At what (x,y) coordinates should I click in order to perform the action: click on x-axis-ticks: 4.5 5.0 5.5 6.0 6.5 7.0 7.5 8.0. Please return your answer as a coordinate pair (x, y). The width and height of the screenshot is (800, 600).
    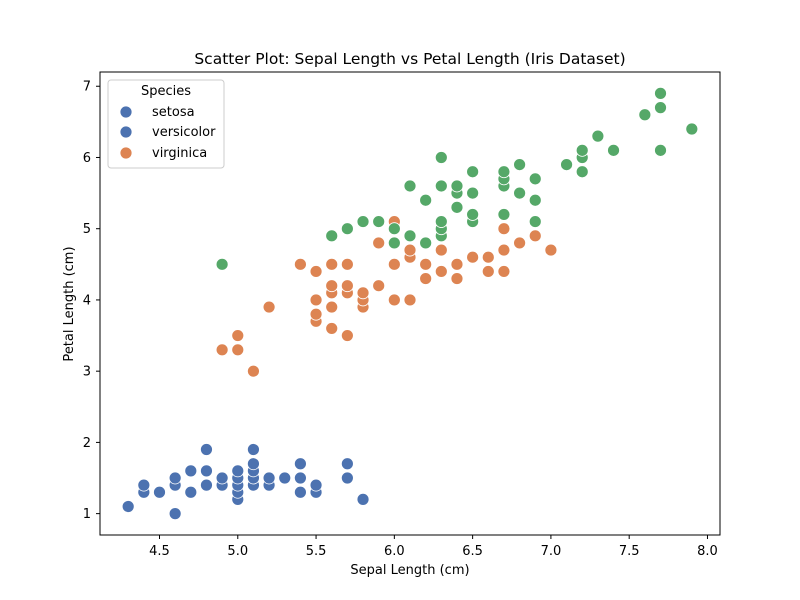
    Looking at the image, I should click on (433, 547).